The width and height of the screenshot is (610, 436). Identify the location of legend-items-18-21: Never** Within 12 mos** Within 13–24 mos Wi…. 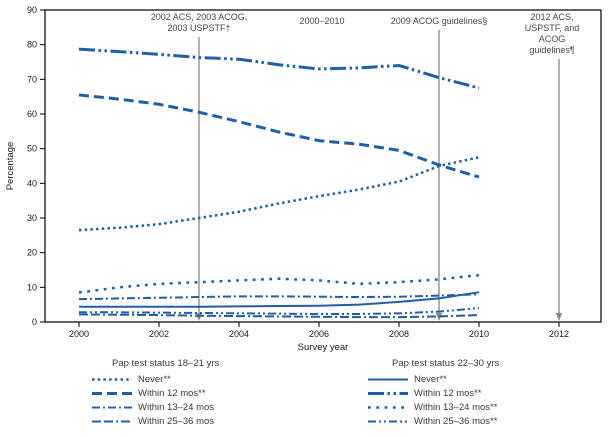
(151, 400).